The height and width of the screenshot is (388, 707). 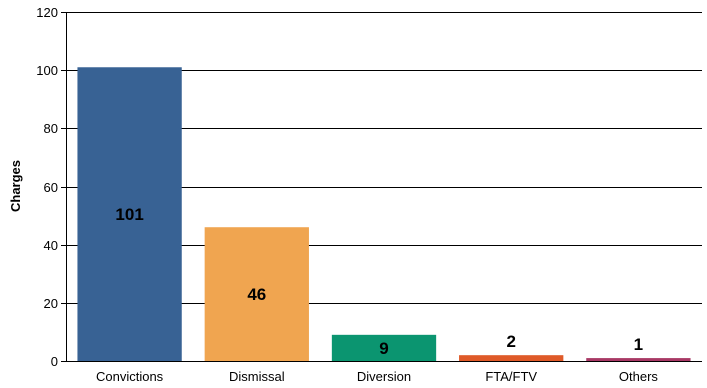 What do you see at coordinates (130, 376) in the screenshot?
I see `x-category-label: Convictions` at bounding box center [130, 376].